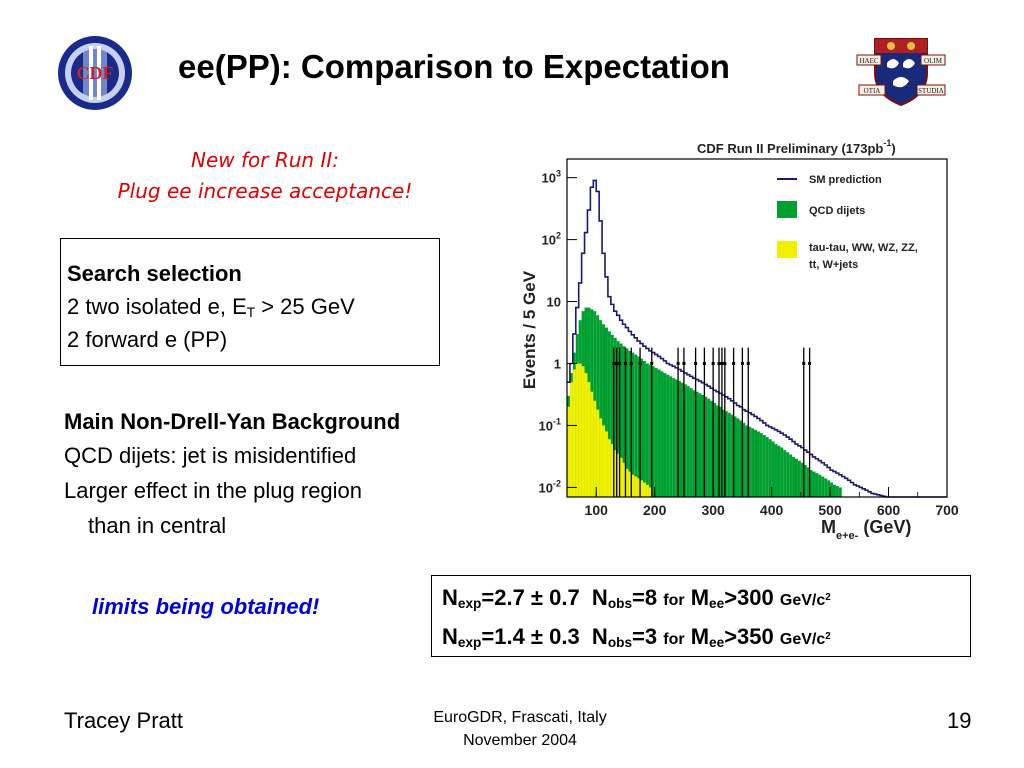 This screenshot has width=1024, height=768. I want to click on university-crest-icon: HAEC OLIM OTIA STUDIA, so click(901, 72).